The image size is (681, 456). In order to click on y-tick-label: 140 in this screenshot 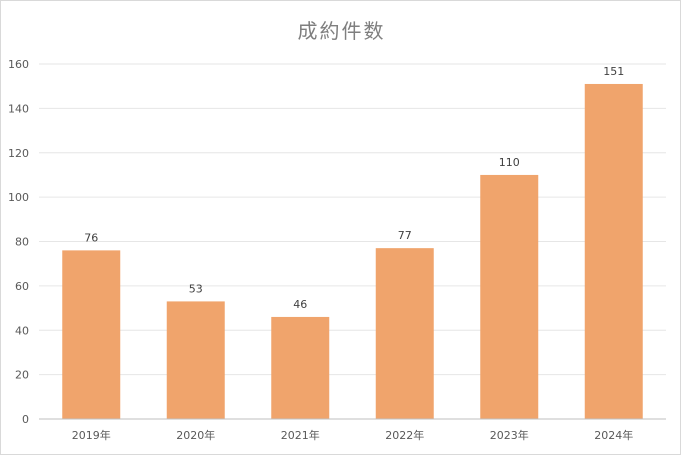, I will do `click(18, 108)`.